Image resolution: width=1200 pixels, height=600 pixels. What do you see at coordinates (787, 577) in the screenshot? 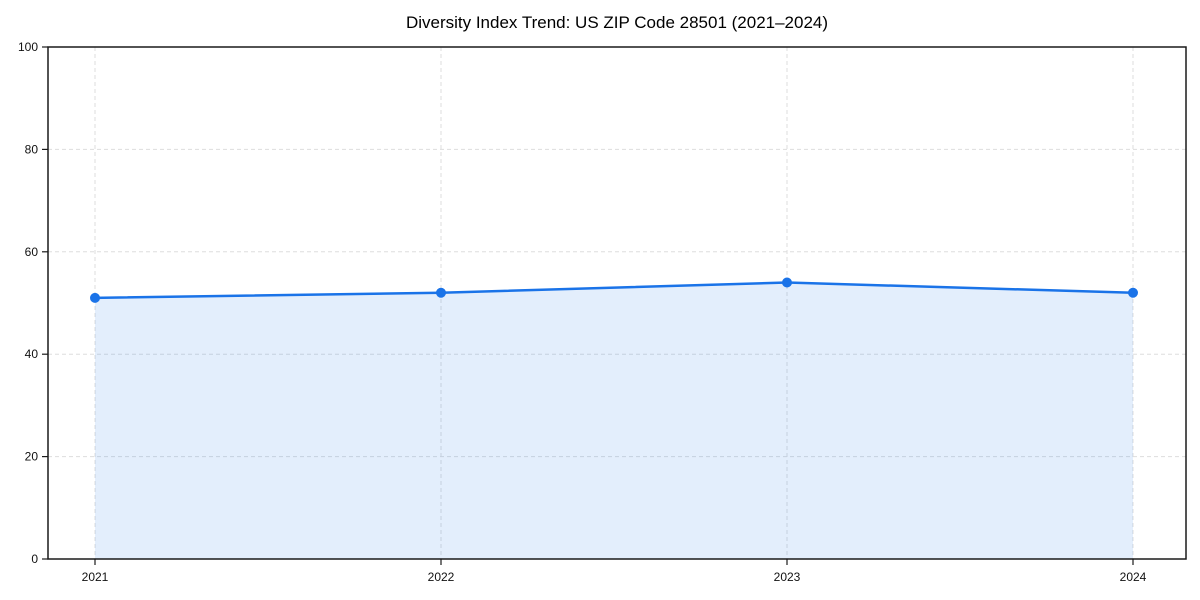
I see `x-tick-label: 2023` at bounding box center [787, 577].